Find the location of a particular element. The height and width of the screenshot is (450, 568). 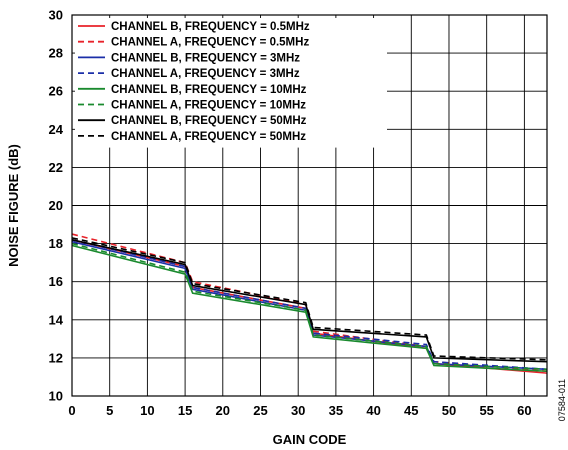

x-tick-label: 10 is located at coordinates (147, 410).